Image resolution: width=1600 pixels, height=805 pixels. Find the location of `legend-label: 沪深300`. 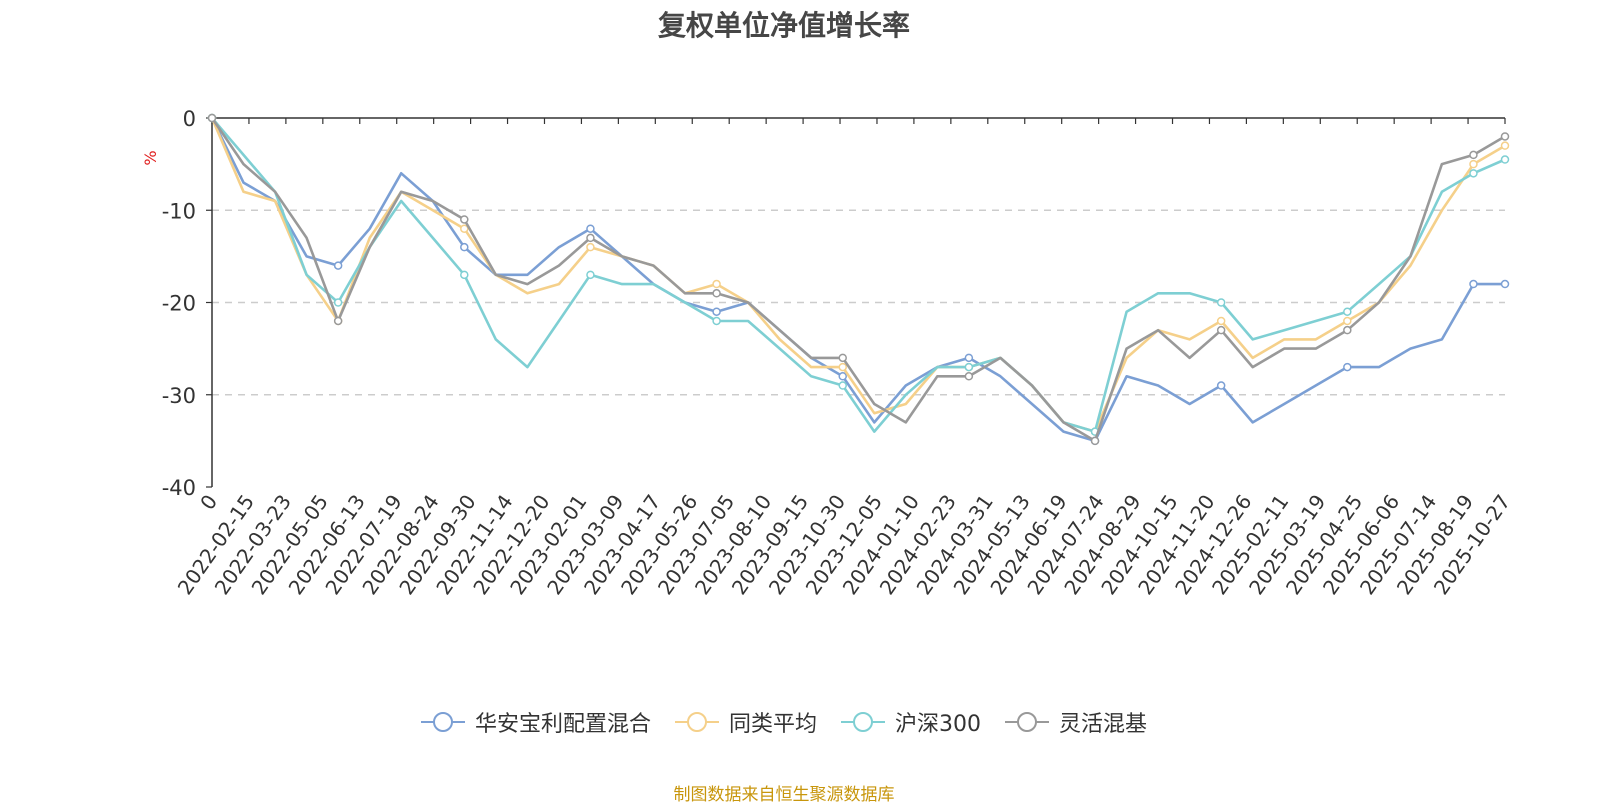

legend-label: 沪深300 is located at coordinates (938, 724).